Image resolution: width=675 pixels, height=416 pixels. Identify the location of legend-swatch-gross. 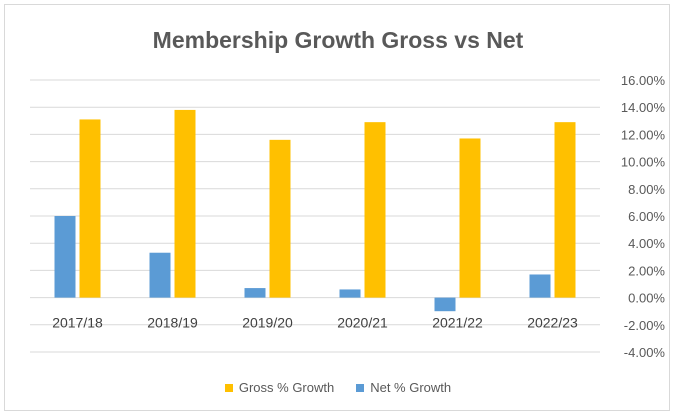
(228, 387).